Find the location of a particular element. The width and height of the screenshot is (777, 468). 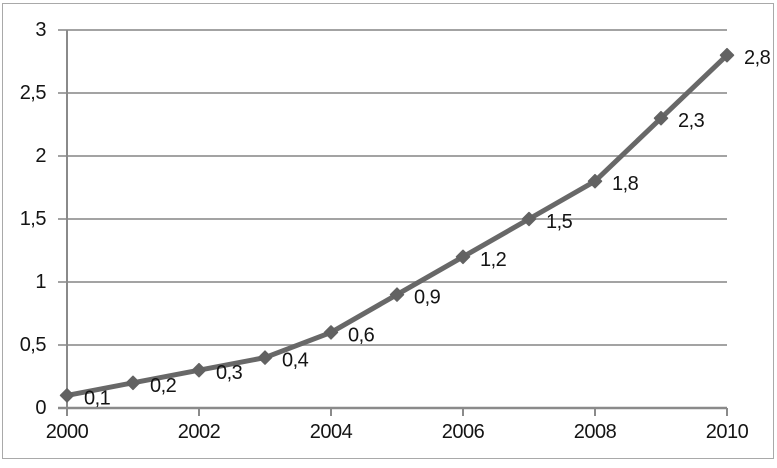

data-label: 1,8 is located at coordinates (625, 184).